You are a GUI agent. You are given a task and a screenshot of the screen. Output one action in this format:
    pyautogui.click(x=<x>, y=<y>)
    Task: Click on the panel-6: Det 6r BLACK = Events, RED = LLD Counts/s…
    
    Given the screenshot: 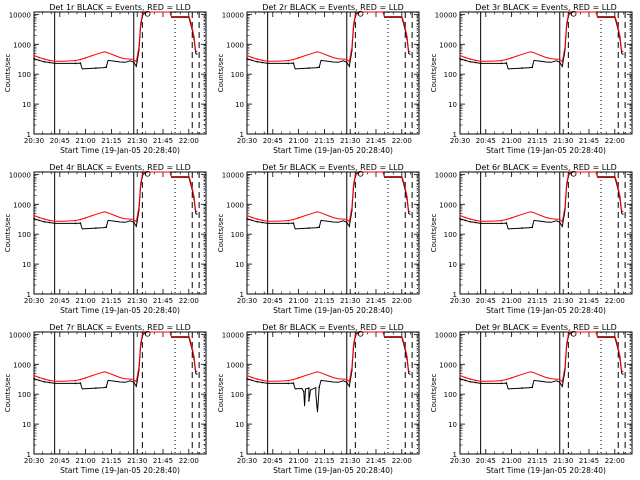 What is the action you would take?
    pyautogui.click(x=531, y=239)
    